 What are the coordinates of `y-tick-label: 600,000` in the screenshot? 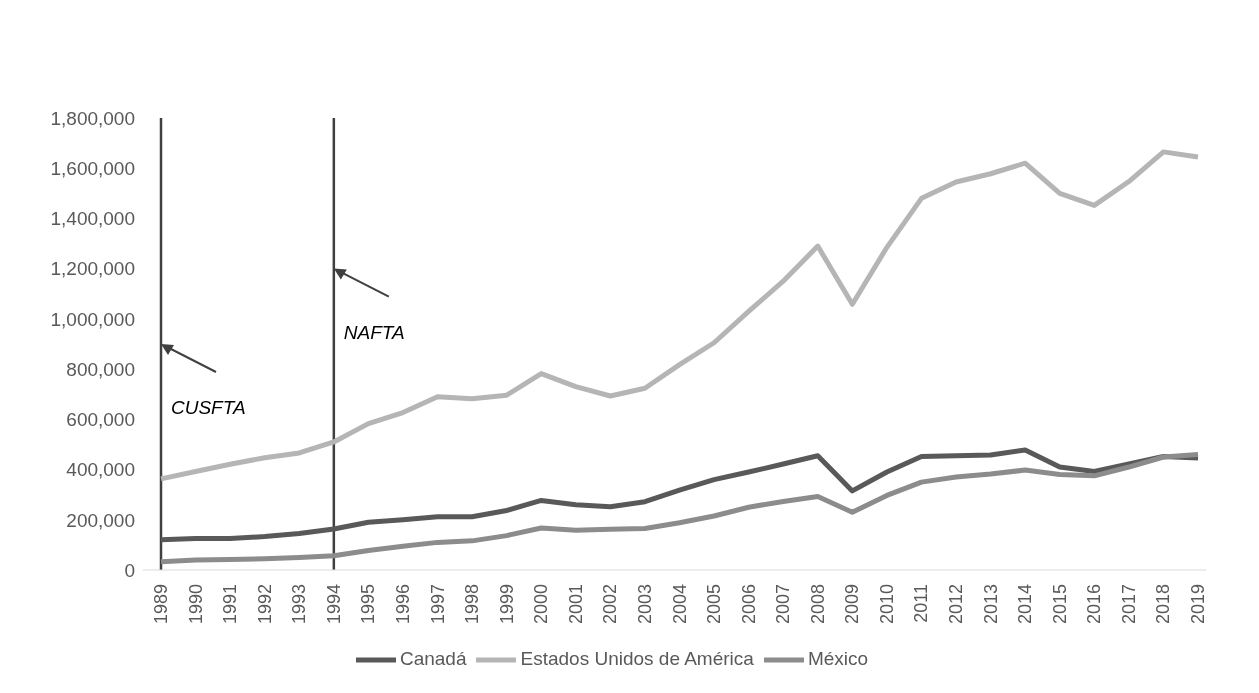 It's located at (100, 420).